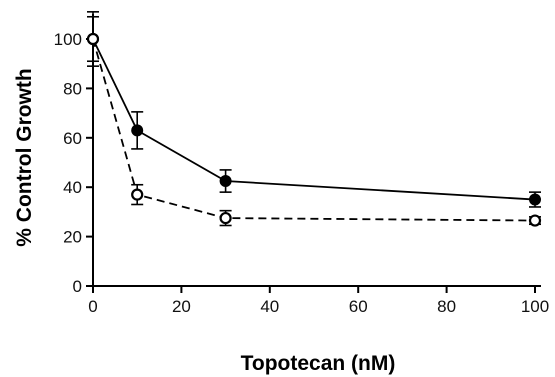 The height and width of the screenshot is (377, 555). What do you see at coordinates (72, 138) in the screenshot?
I see `y-tick-label: 60` at bounding box center [72, 138].